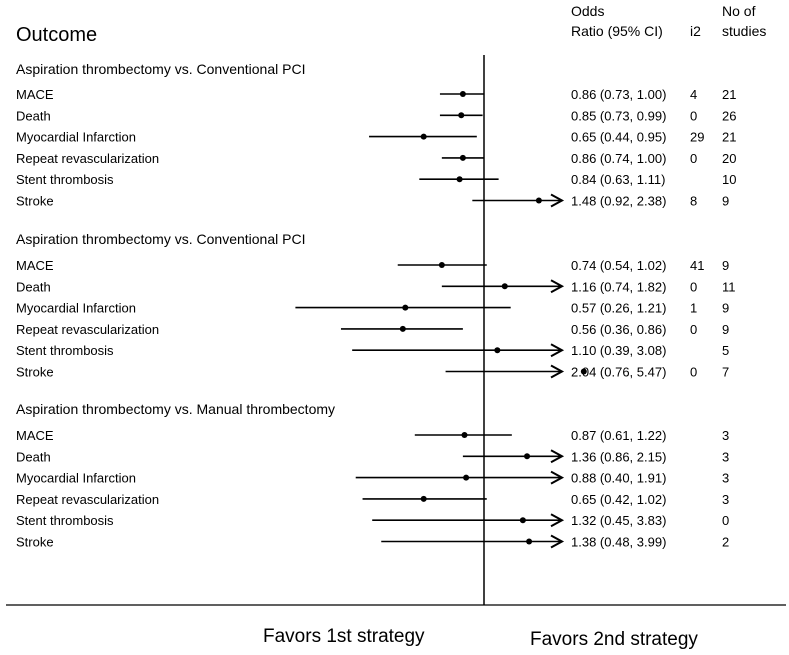 The image size is (789, 655). I want to click on i2-value: 8, so click(693, 201).